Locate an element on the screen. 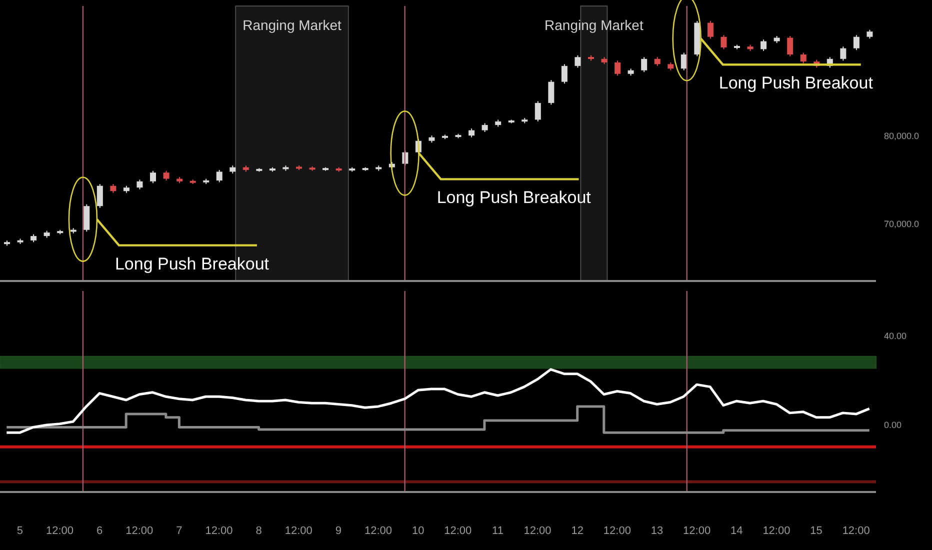 The image size is (932, 550). y-tick-label: 0.00 is located at coordinates (893, 425).